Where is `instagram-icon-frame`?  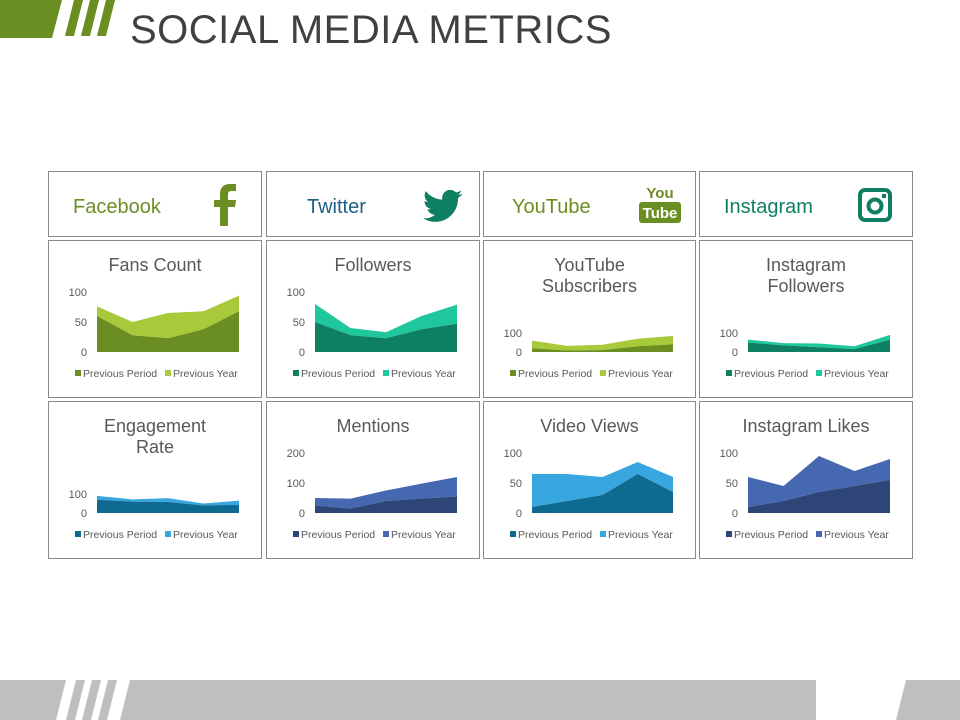
instagram-icon-frame is located at coordinates (875, 205).